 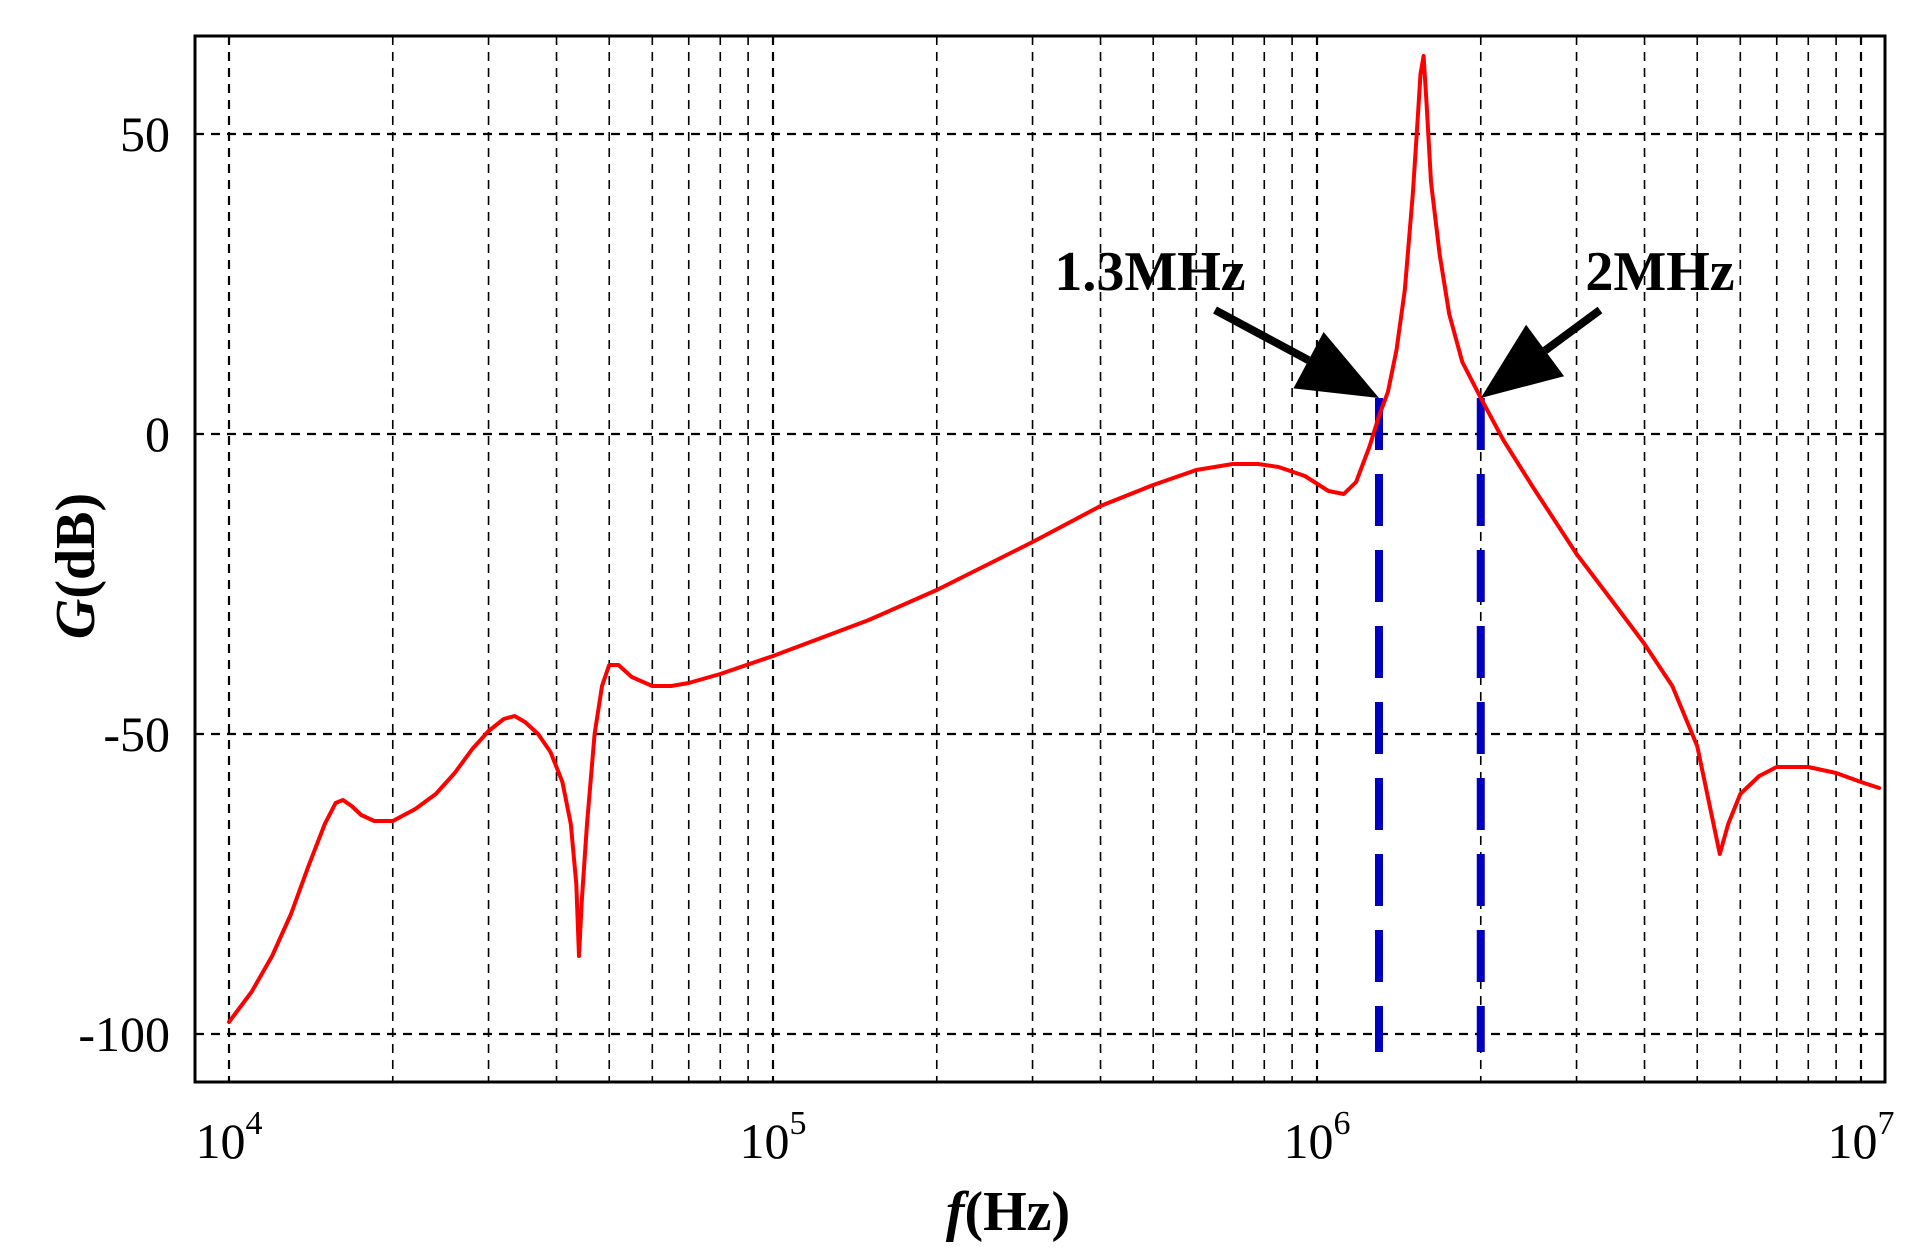 What do you see at coordinates (1017, 1212) in the screenshot?
I see `x-axis-label-unit: (Hz)` at bounding box center [1017, 1212].